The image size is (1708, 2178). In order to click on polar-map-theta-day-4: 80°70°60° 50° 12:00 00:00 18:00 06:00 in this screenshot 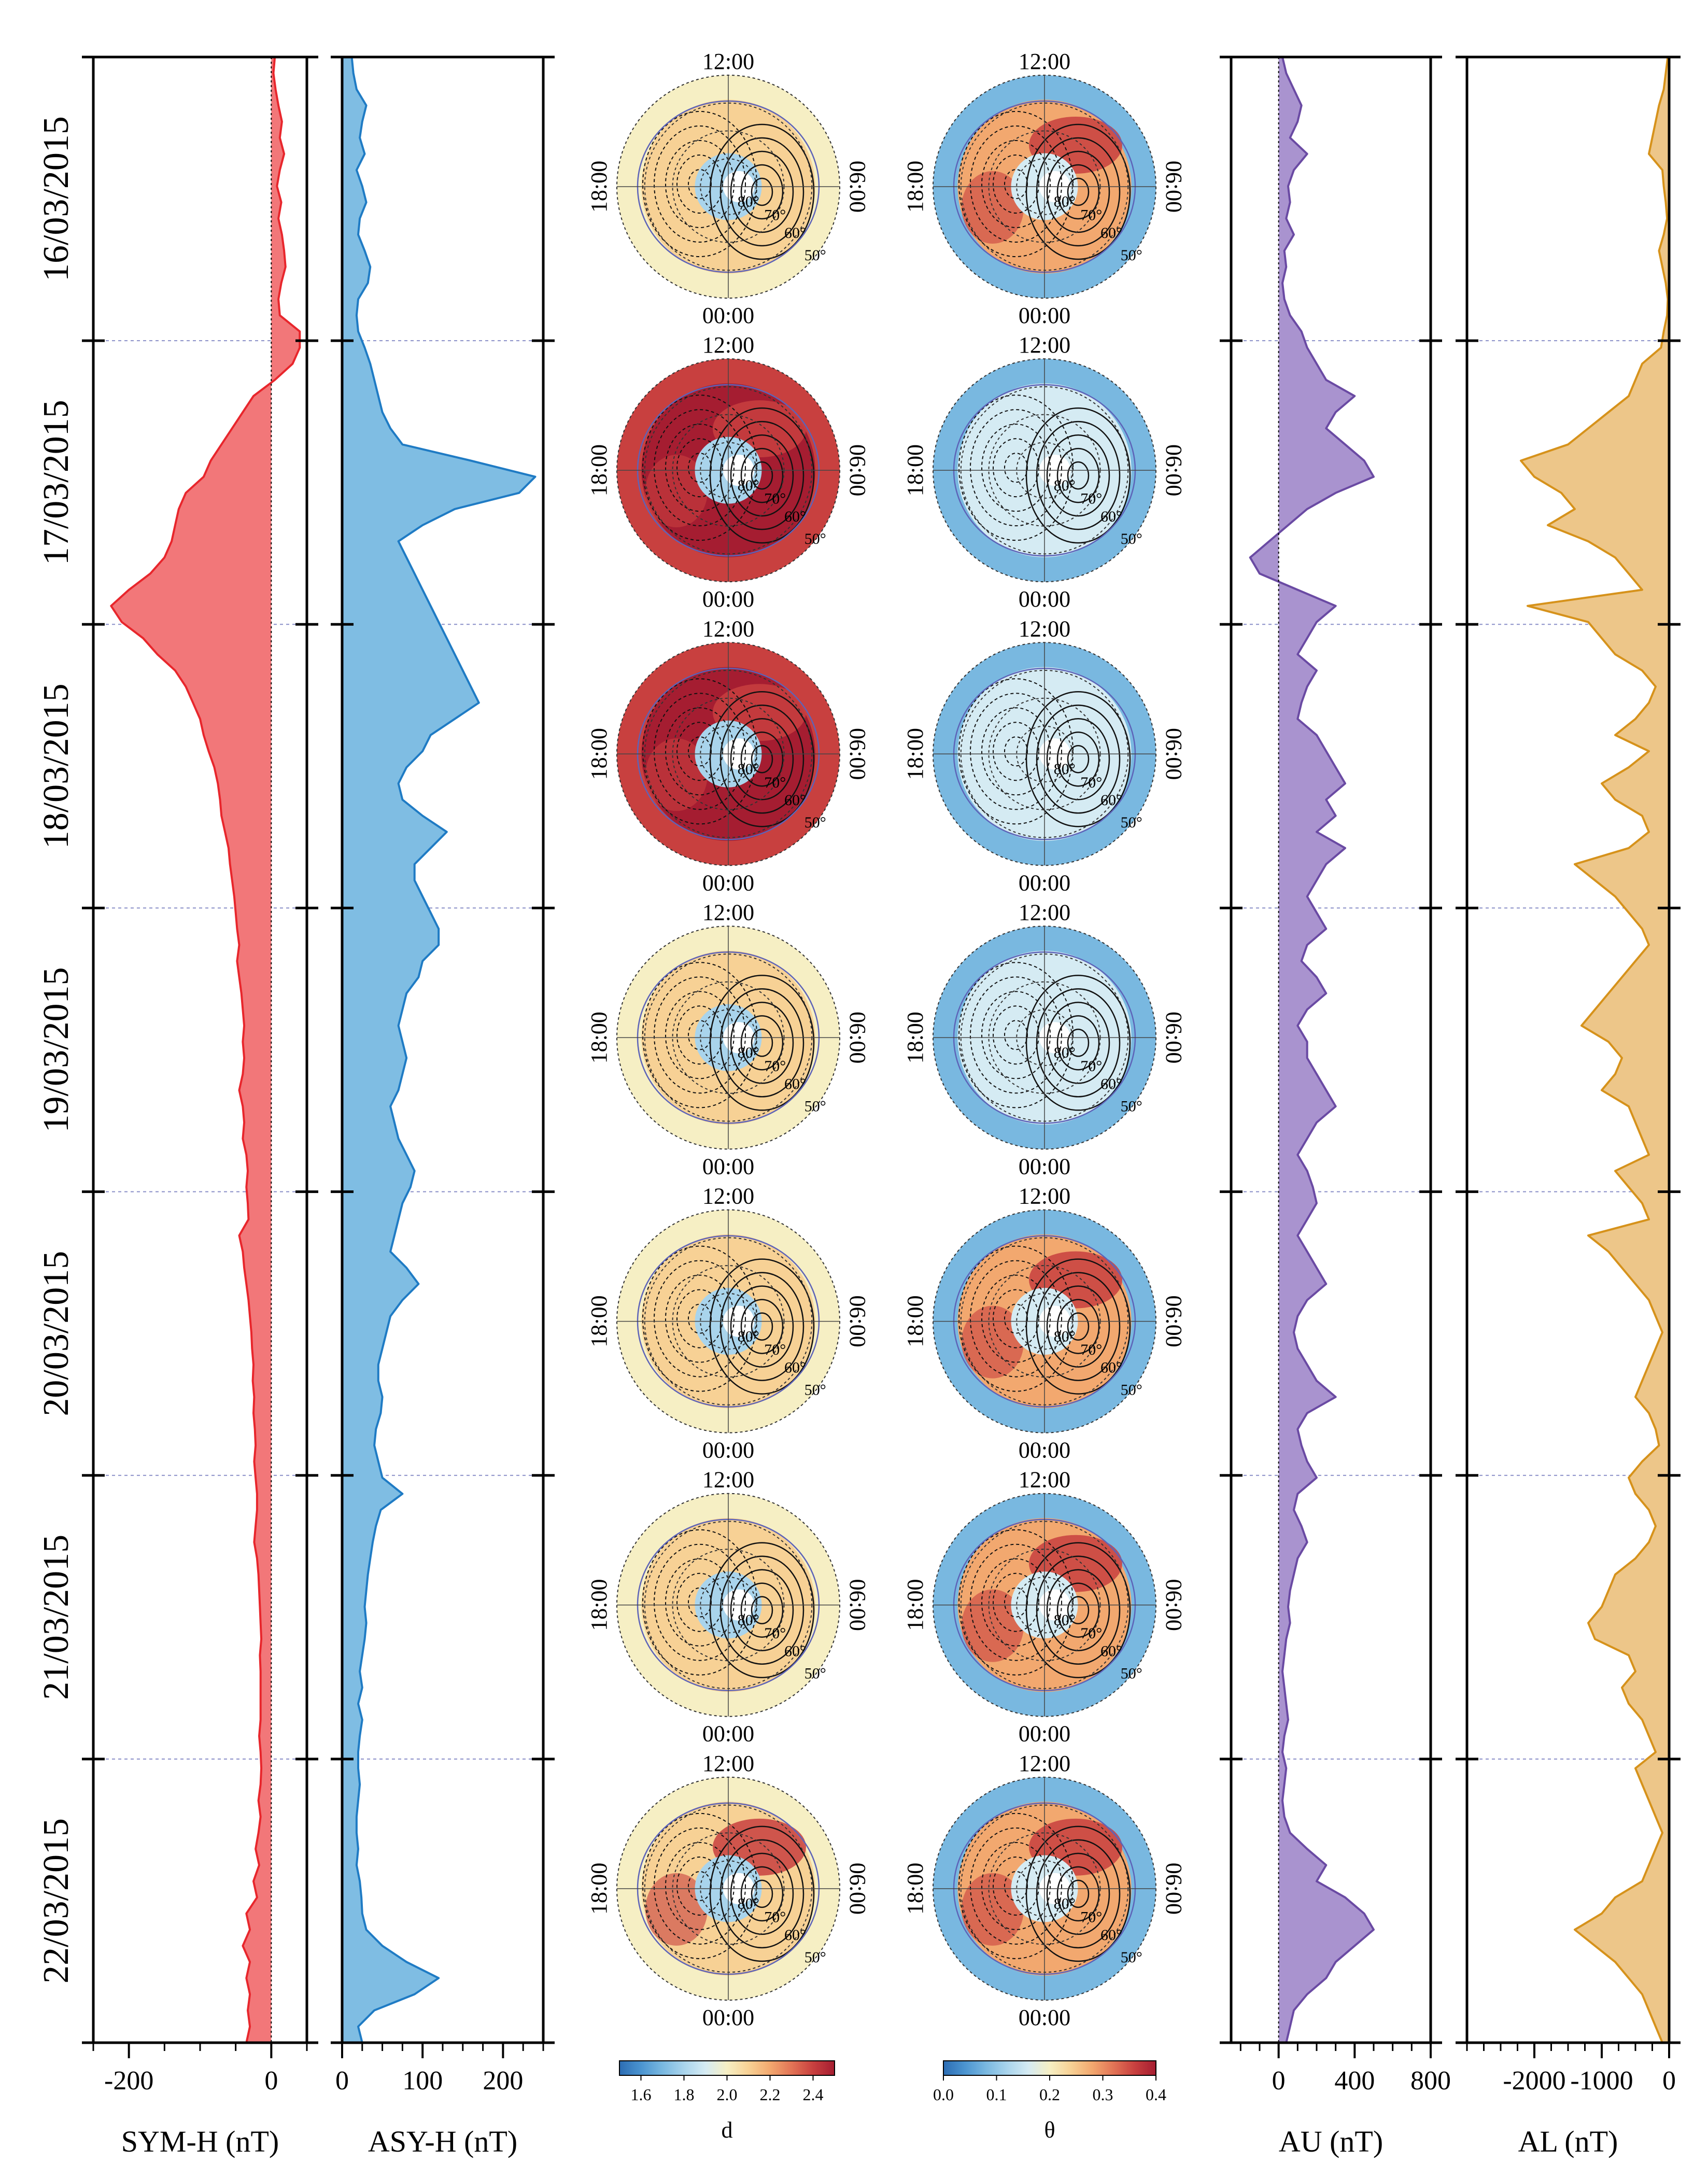, I will do `click(1044, 1039)`.